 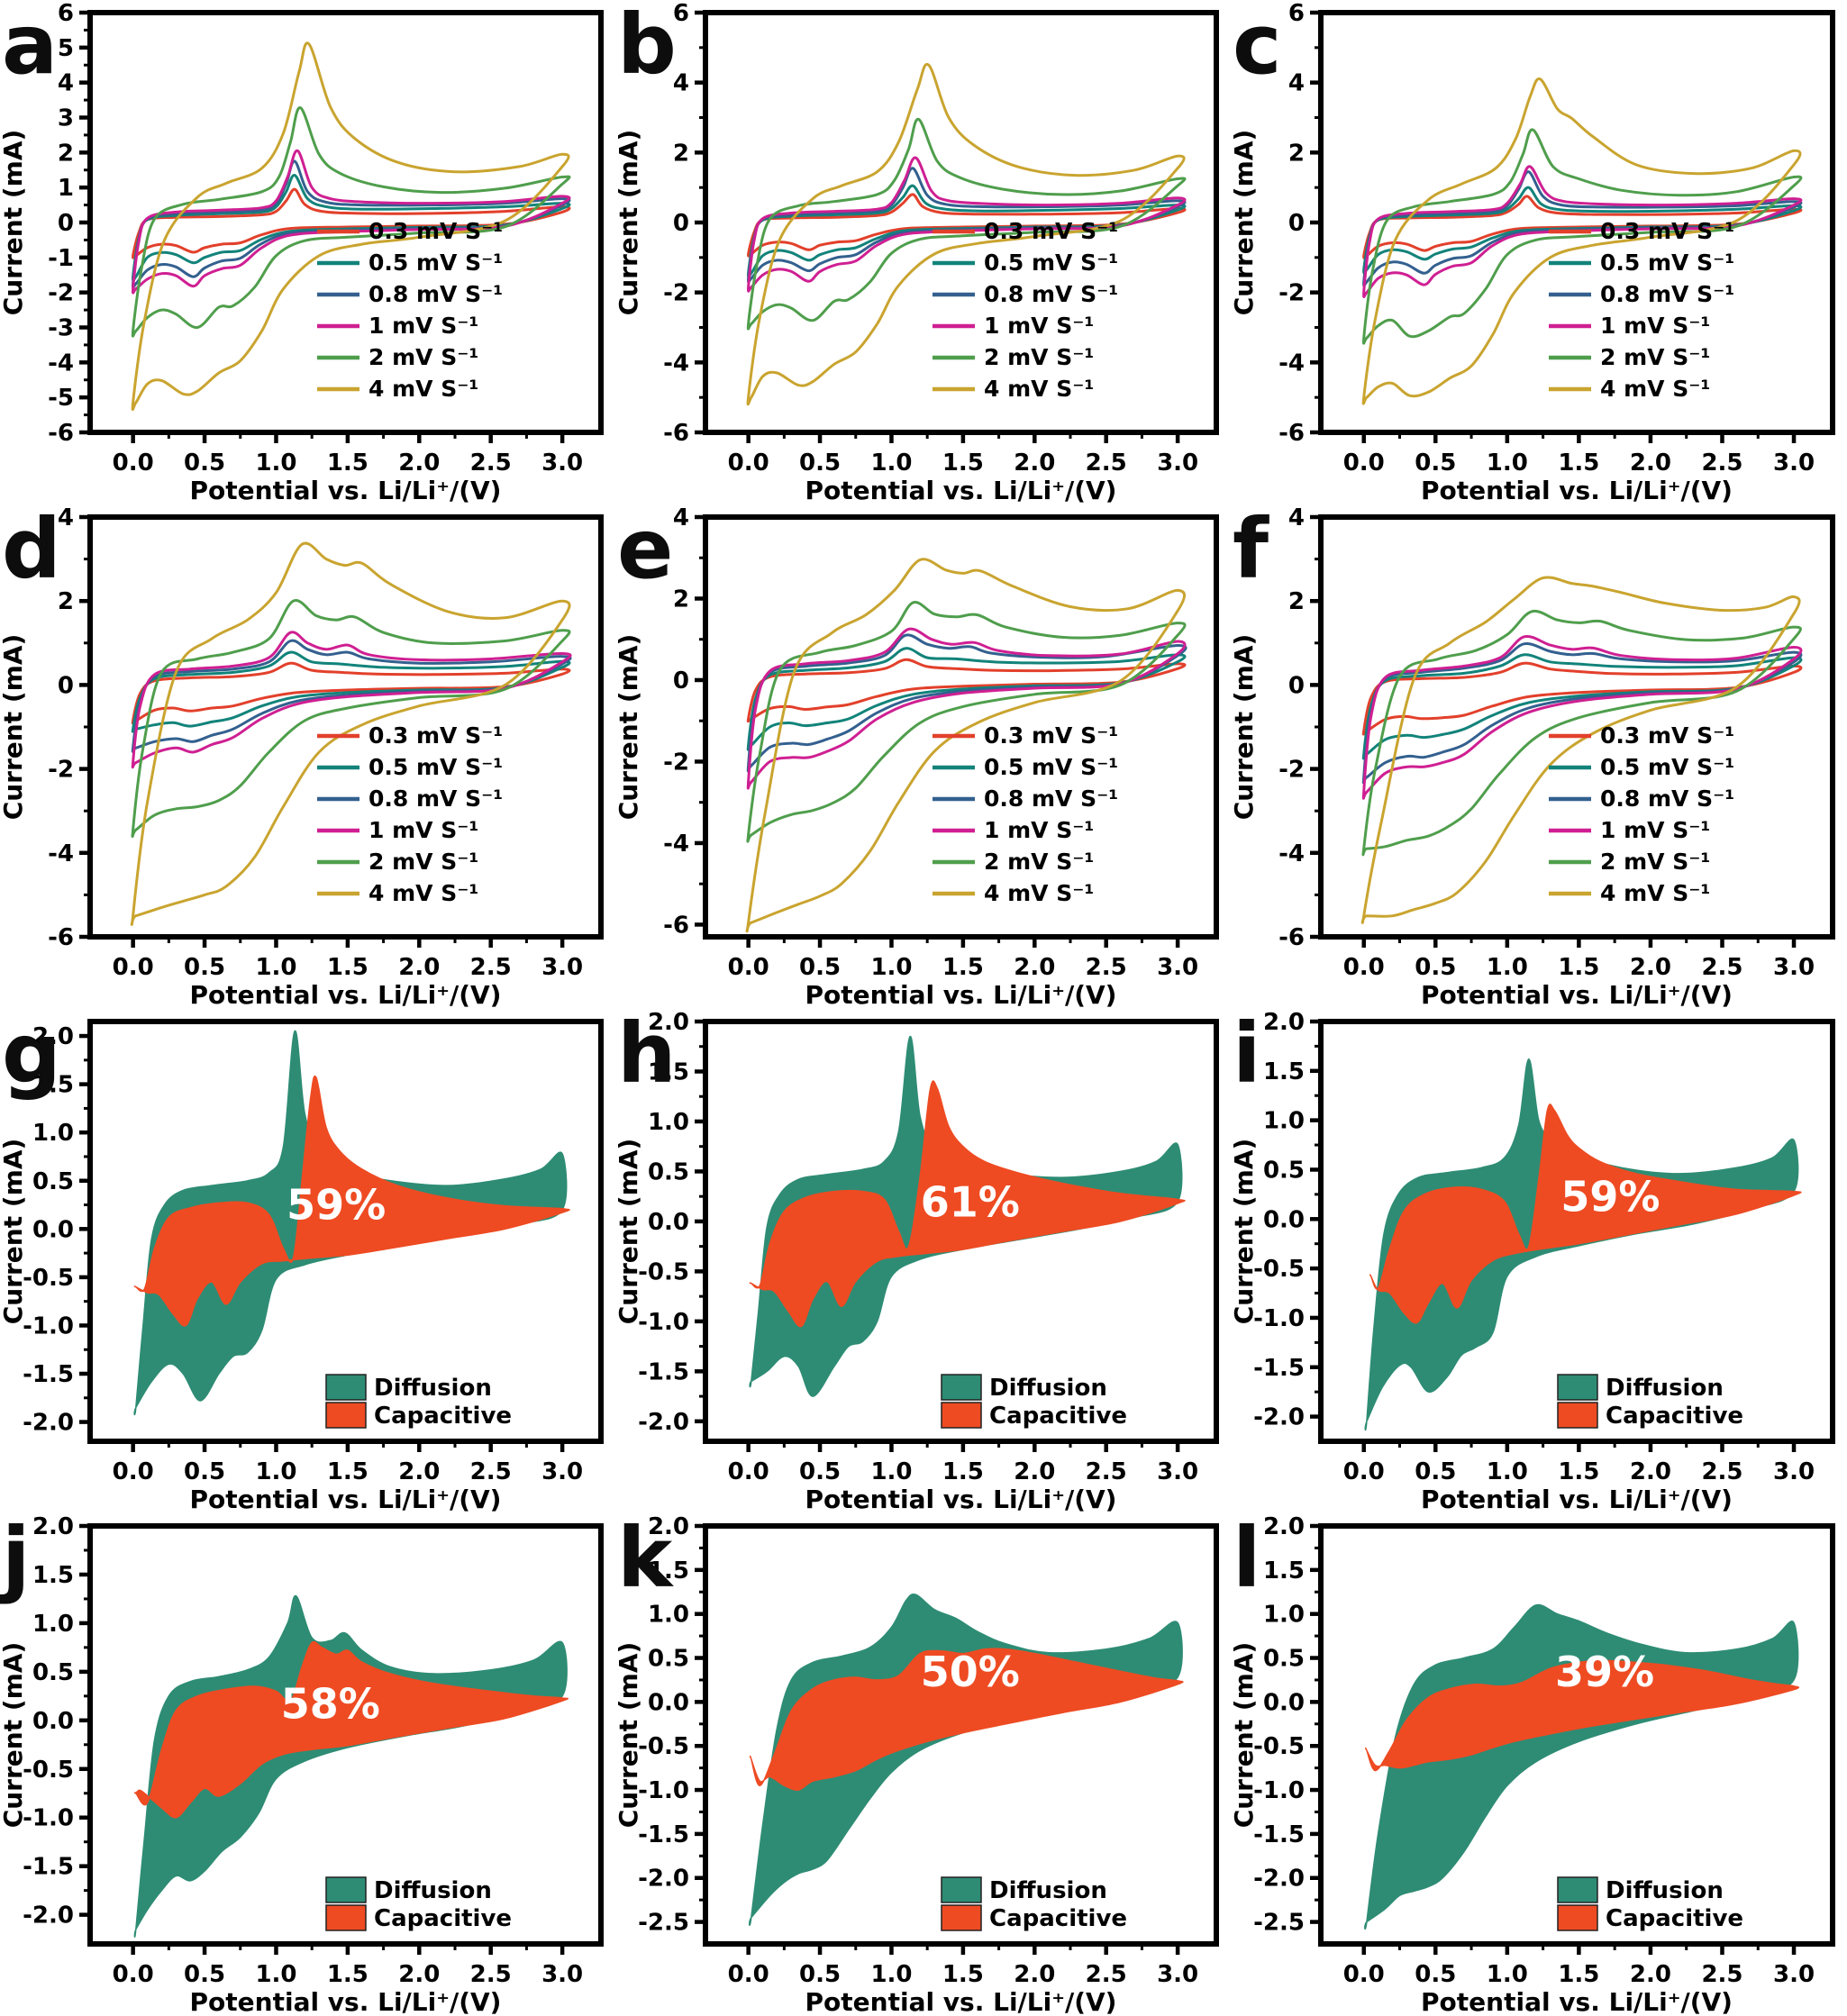 What do you see at coordinates (53, 1527) in the screenshot?
I see `y-tick-label: 2.0` at bounding box center [53, 1527].